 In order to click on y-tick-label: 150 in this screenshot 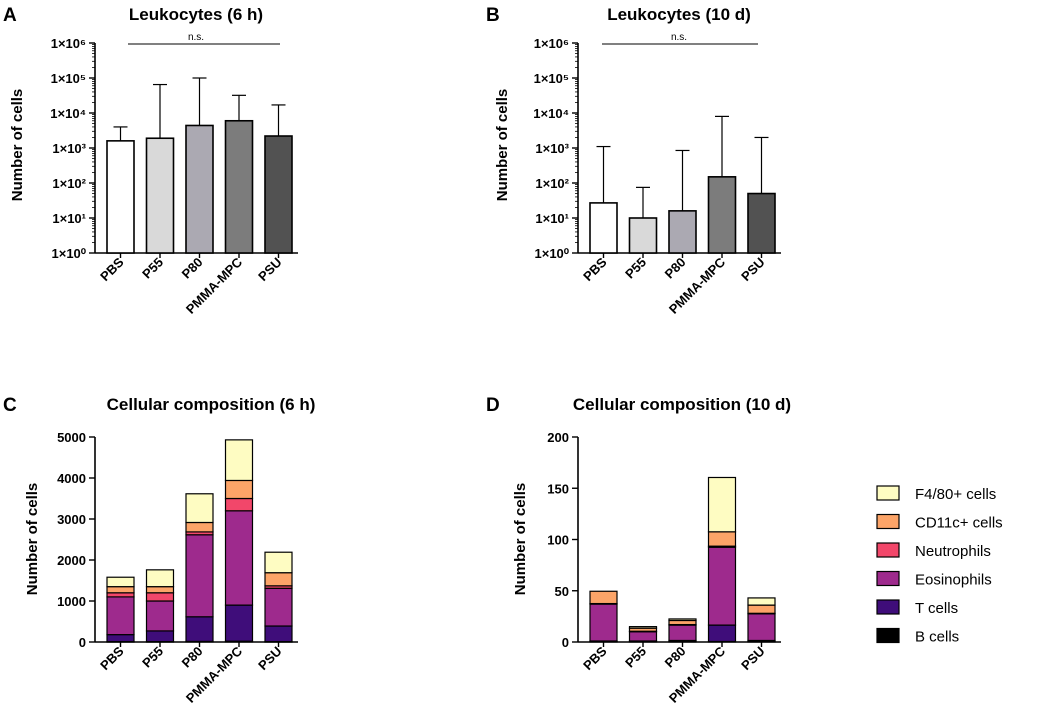, I will do `click(558, 488)`.